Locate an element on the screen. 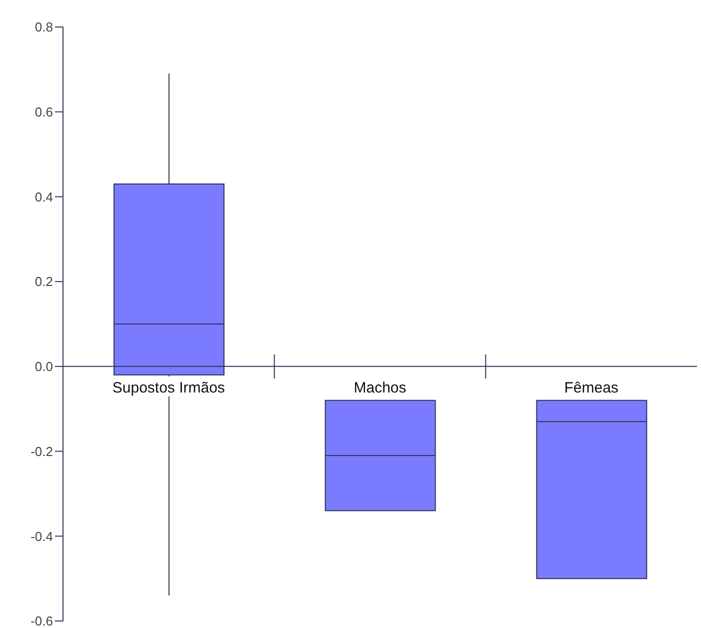  y-tick-label: 0.2 is located at coordinates (43, 282).